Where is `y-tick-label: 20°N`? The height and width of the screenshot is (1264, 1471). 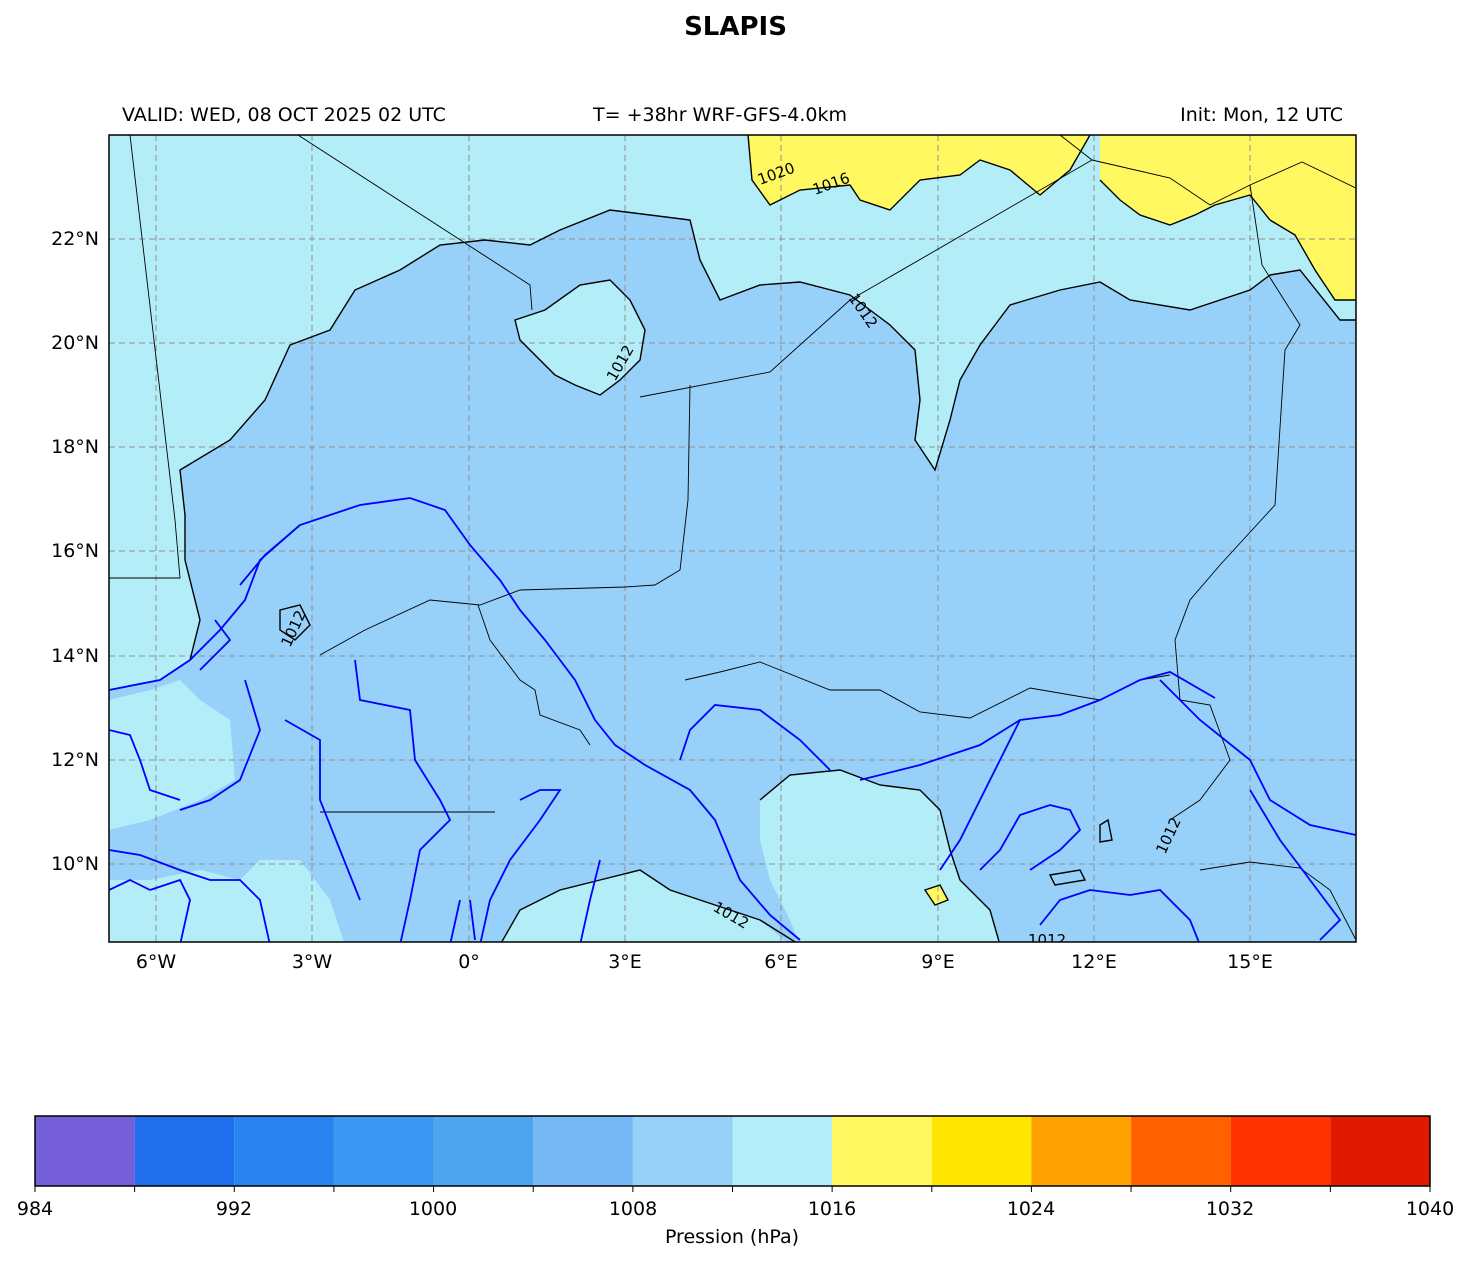
y-tick-label: 20°N is located at coordinates (75, 343).